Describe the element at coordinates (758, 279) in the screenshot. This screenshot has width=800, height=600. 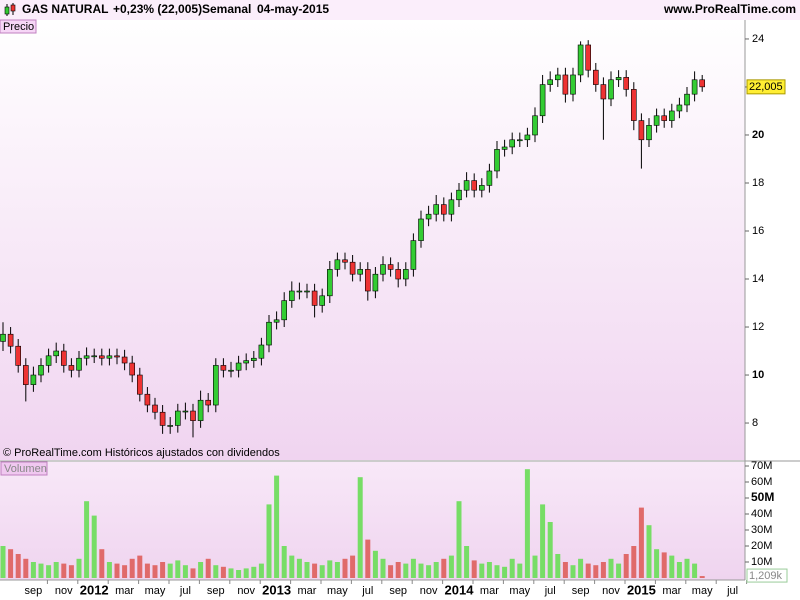
I see `y-tick-label: 14` at that location.